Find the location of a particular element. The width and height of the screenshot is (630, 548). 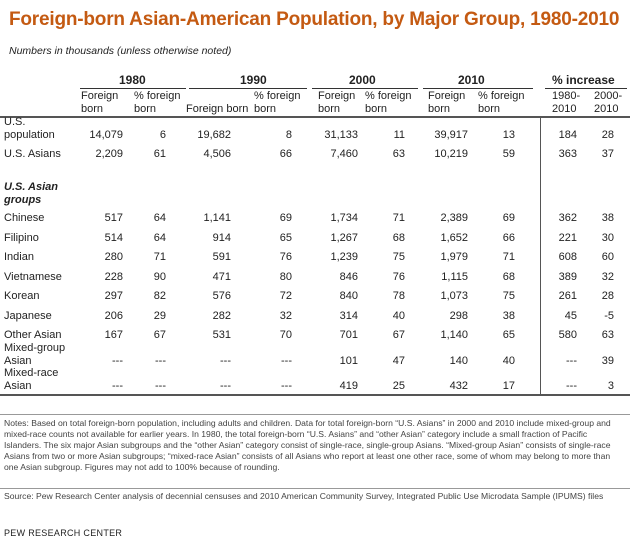

cell-foreign-born-2000: 1,239 is located at coordinates (344, 257).